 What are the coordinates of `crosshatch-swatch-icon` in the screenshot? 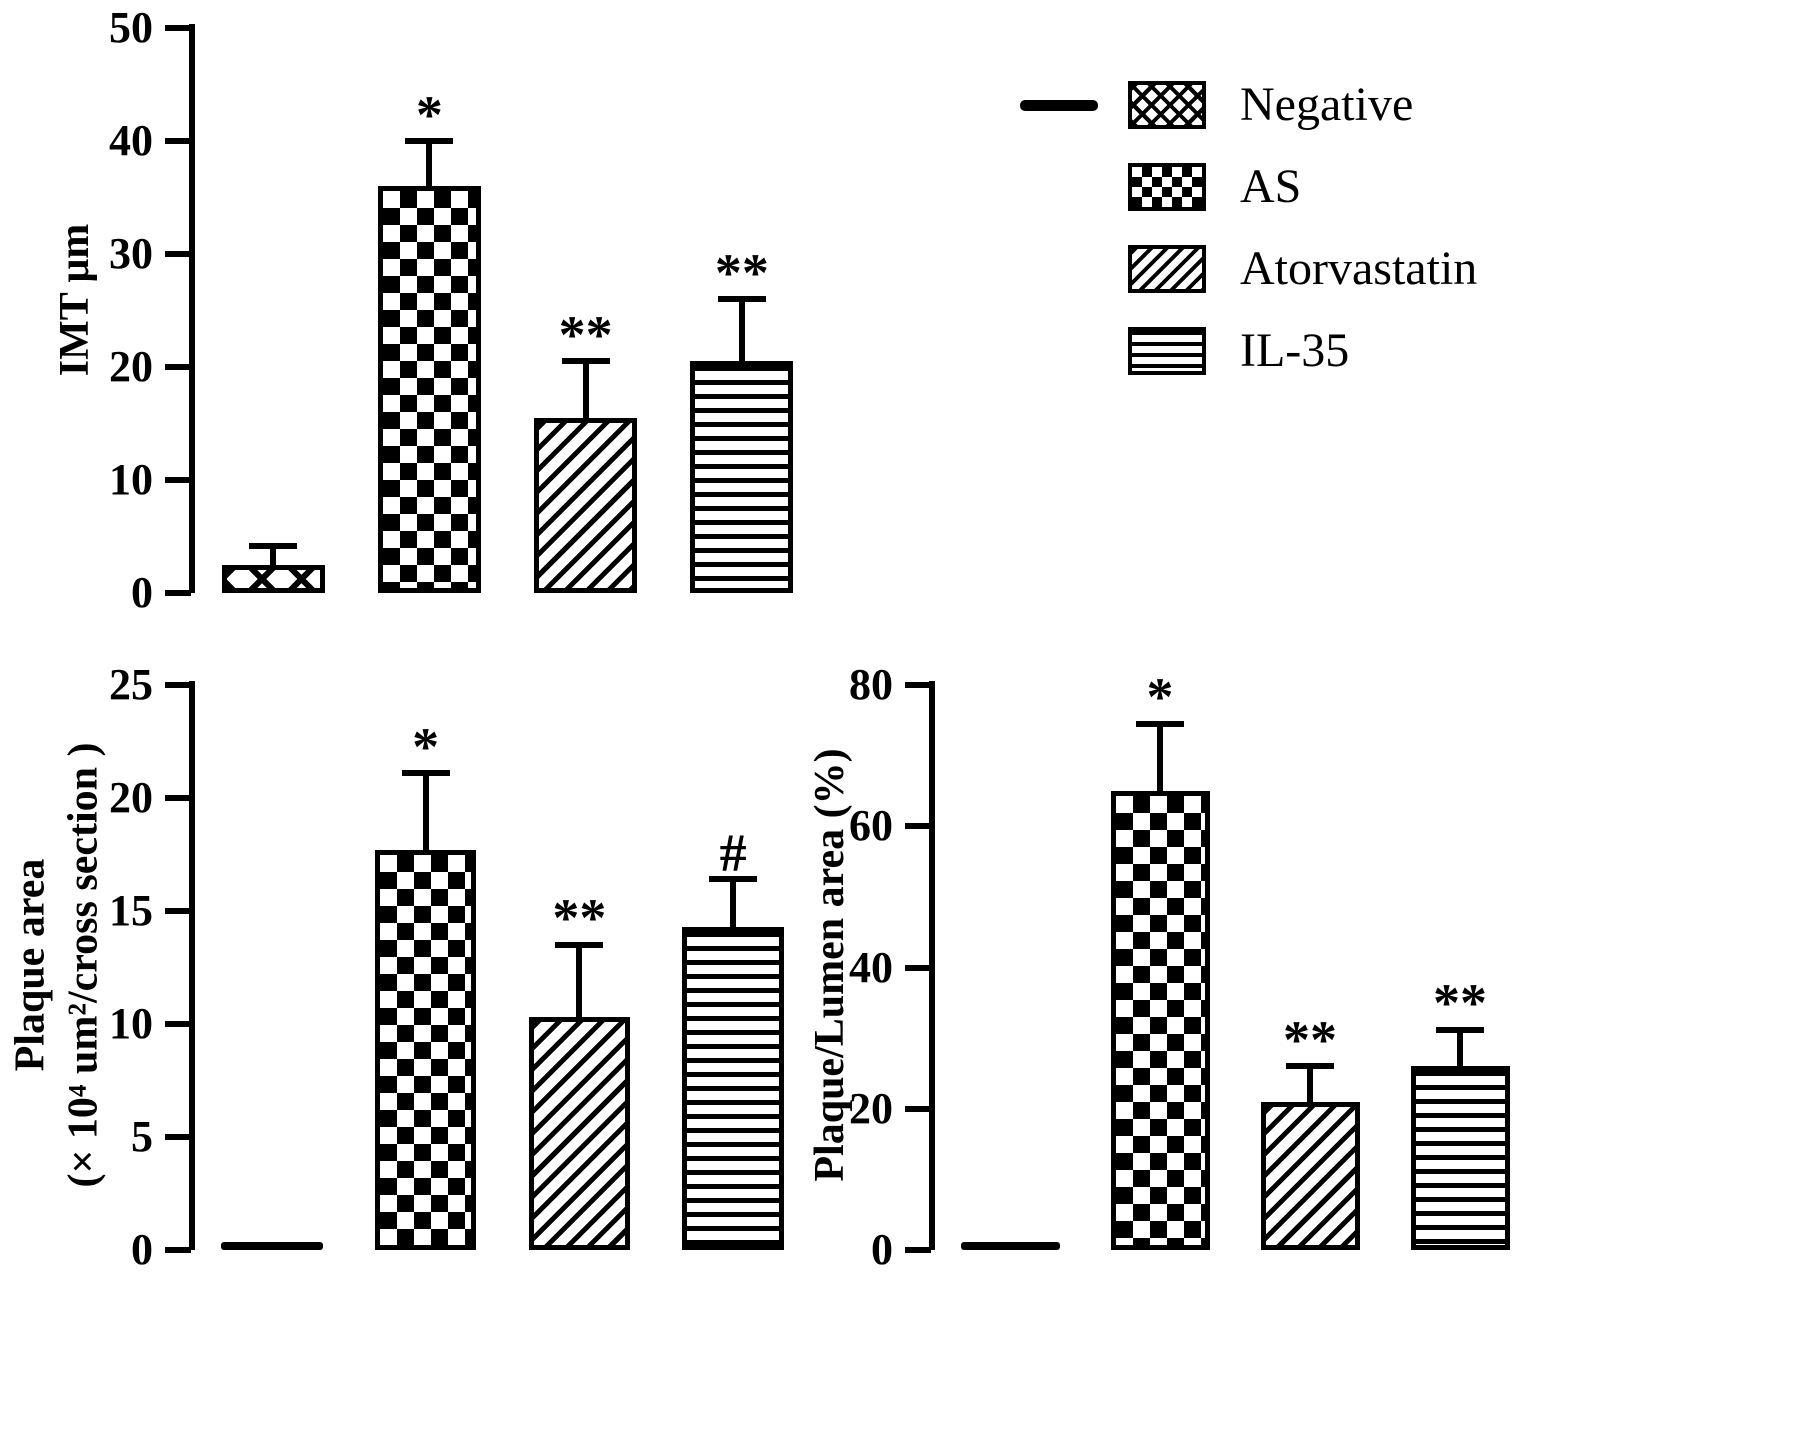 It's located at (1167, 105).